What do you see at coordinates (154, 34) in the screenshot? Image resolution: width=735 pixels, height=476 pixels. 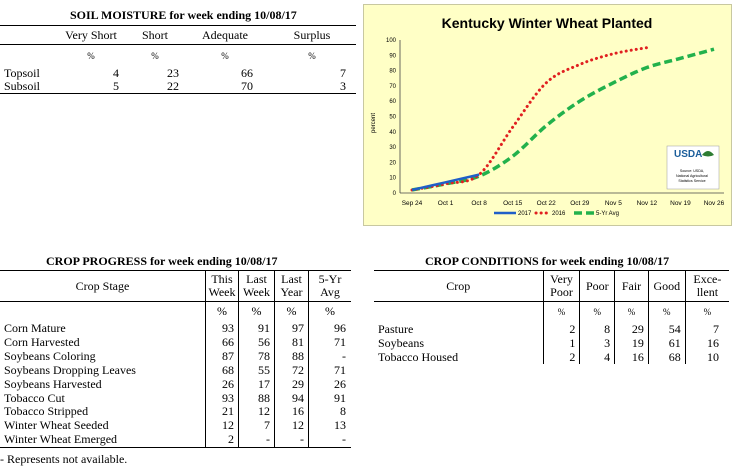 I see `soil-col-short: Short` at bounding box center [154, 34].